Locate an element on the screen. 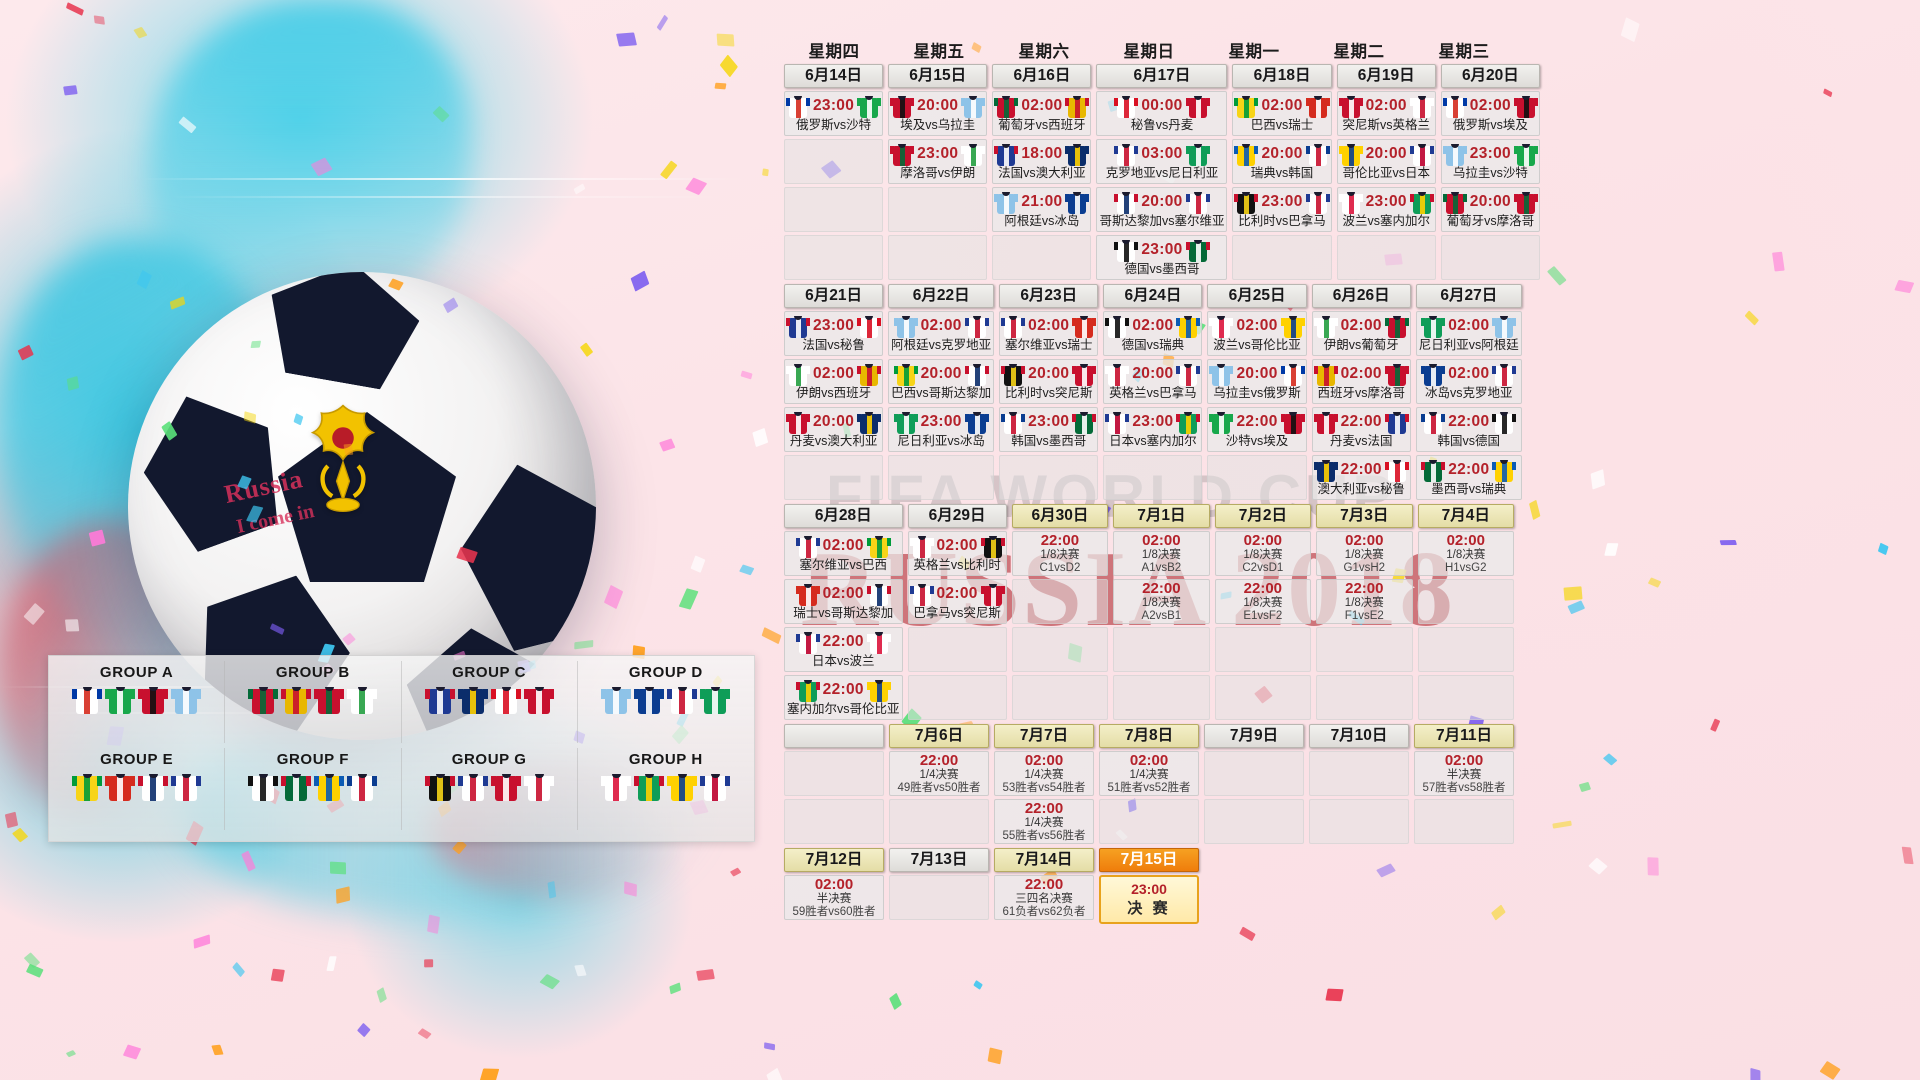 The height and width of the screenshot is (1080, 1920). match-card: 02:00 尼日利亚vs阿根廷 is located at coordinates (1468, 333).